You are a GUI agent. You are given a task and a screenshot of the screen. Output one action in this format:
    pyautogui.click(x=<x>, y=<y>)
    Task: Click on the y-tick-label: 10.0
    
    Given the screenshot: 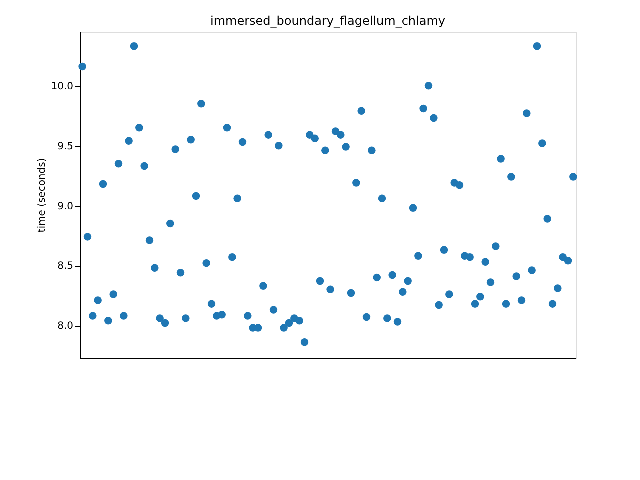 What is the action you would take?
    pyautogui.click(x=62, y=86)
    